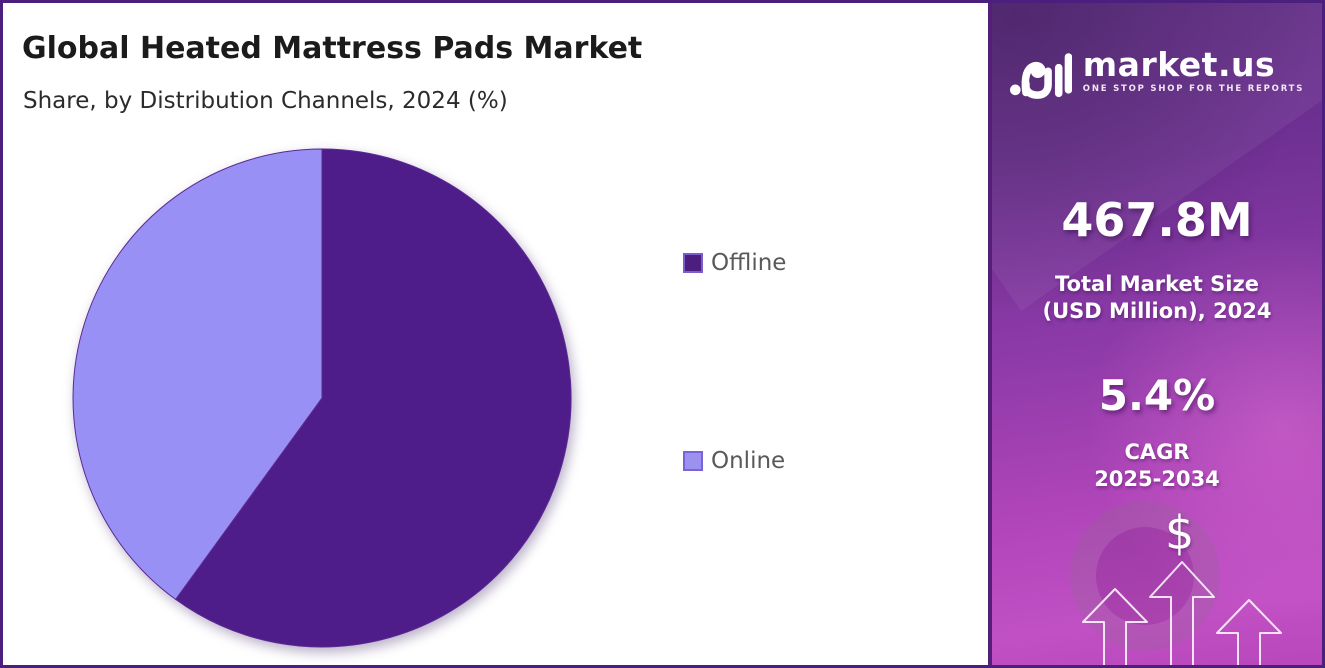  What do you see at coordinates (197, 374) in the screenshot?
I see `pie-slice-online` at bounding box center [197, 374].